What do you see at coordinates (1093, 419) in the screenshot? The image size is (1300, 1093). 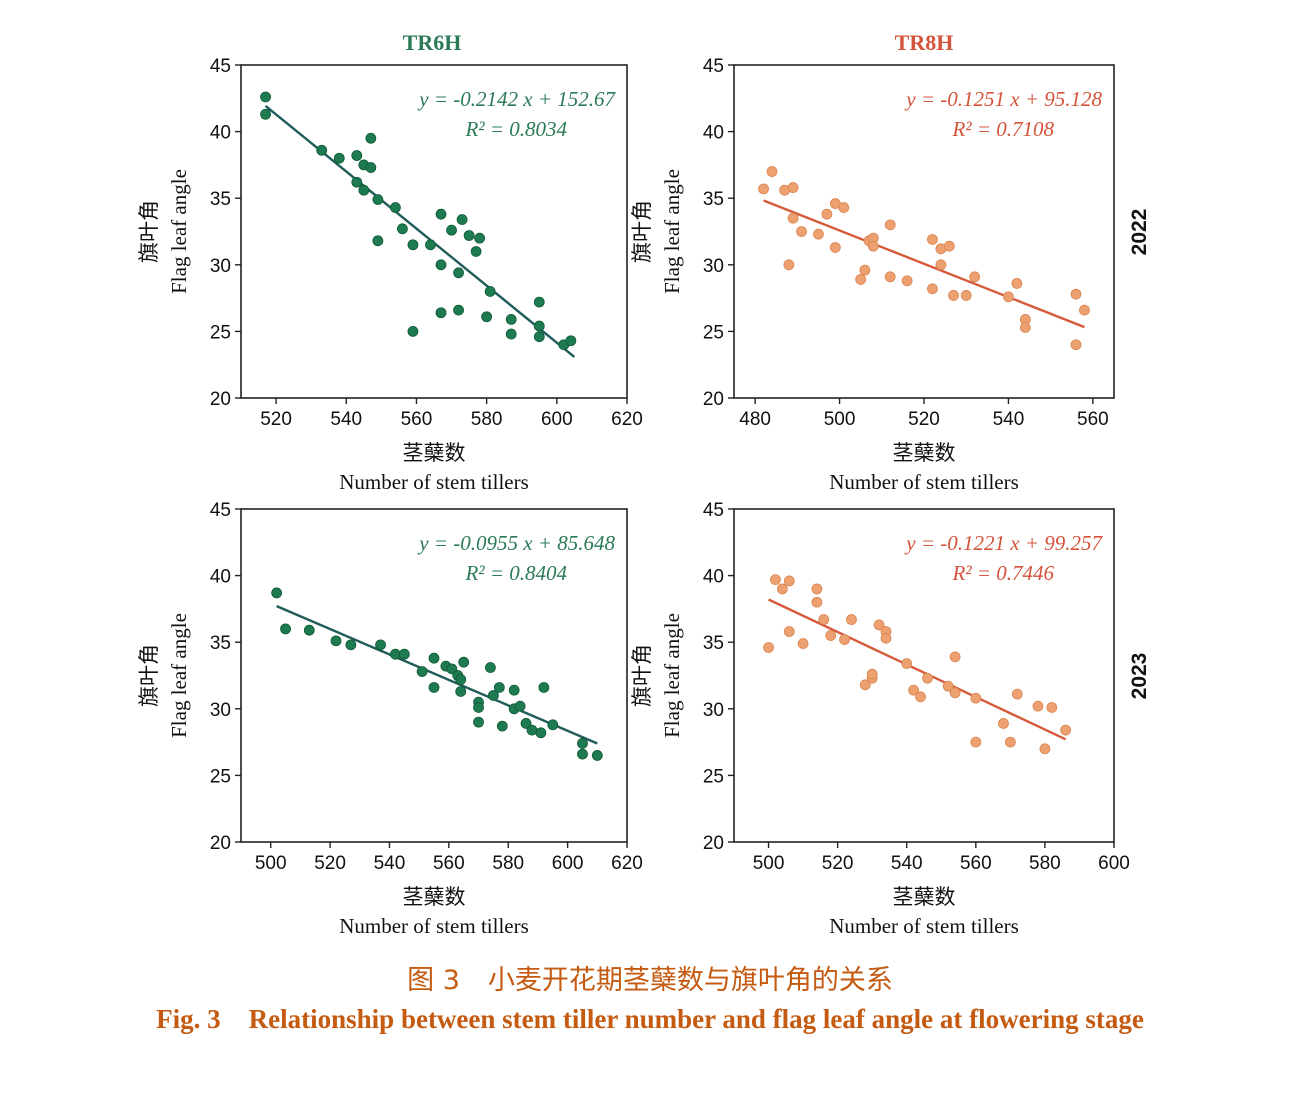 I see `x-tick-label: 560` at bounding box center [1093, 419].